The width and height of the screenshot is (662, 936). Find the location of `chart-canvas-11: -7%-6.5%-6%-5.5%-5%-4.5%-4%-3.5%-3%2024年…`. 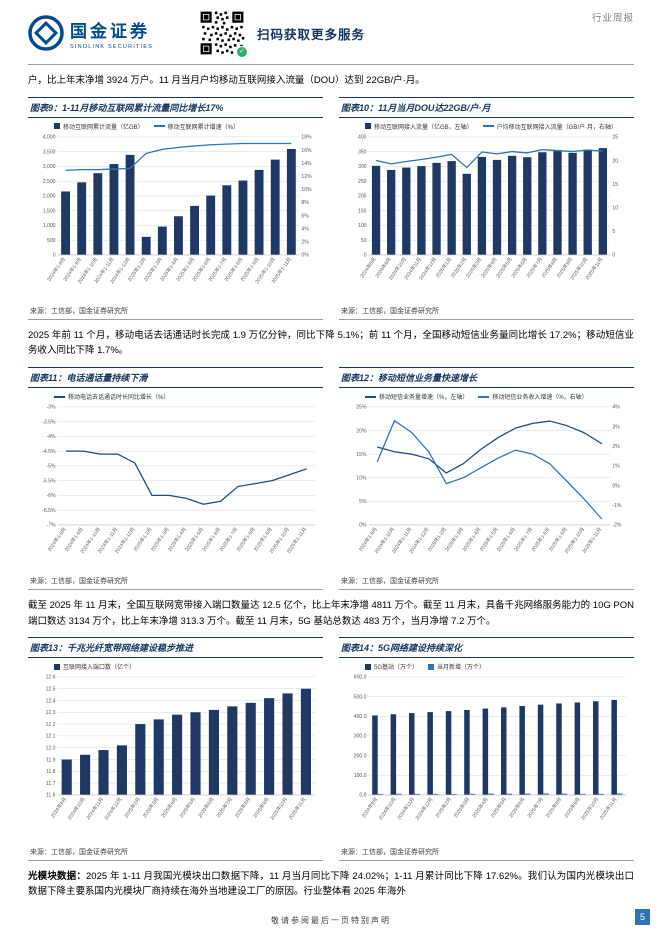

chart-canvas-11: -7%-6.5%-6%-5.5%-5%-4.5%-4%-3.5%-3%2024年… is located at coordinates (179, 480).